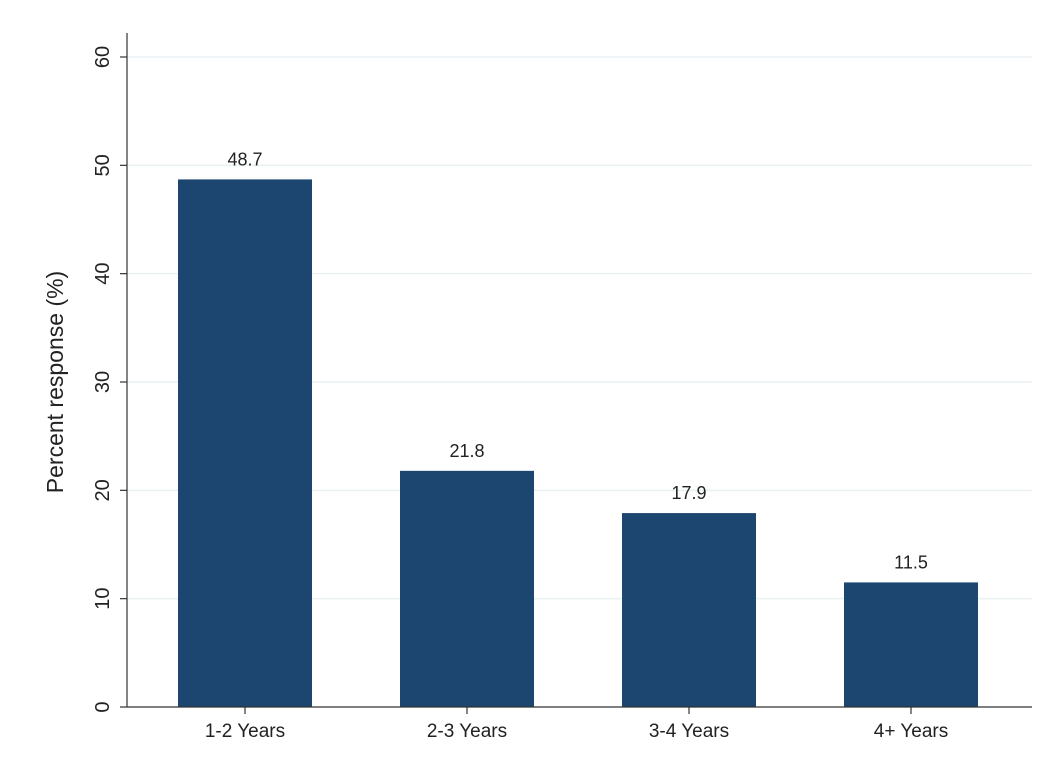 The height and width of the screenshot is (768, 1045). I want to click on y-tick-label: 50, so click(103, 165).